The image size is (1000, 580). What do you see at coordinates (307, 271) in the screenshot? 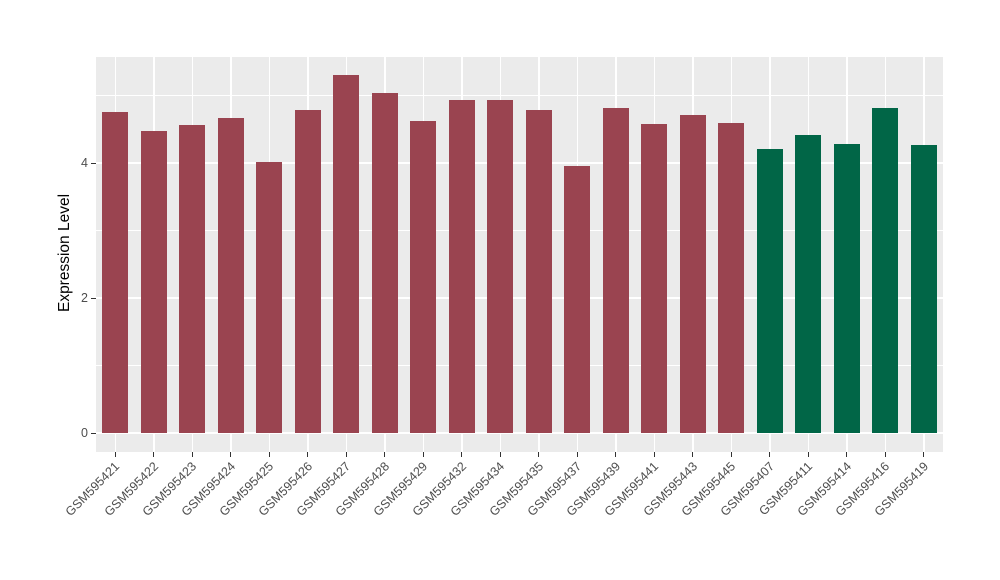
I see `bar-GSM595426` at bounding box center [307, 271].